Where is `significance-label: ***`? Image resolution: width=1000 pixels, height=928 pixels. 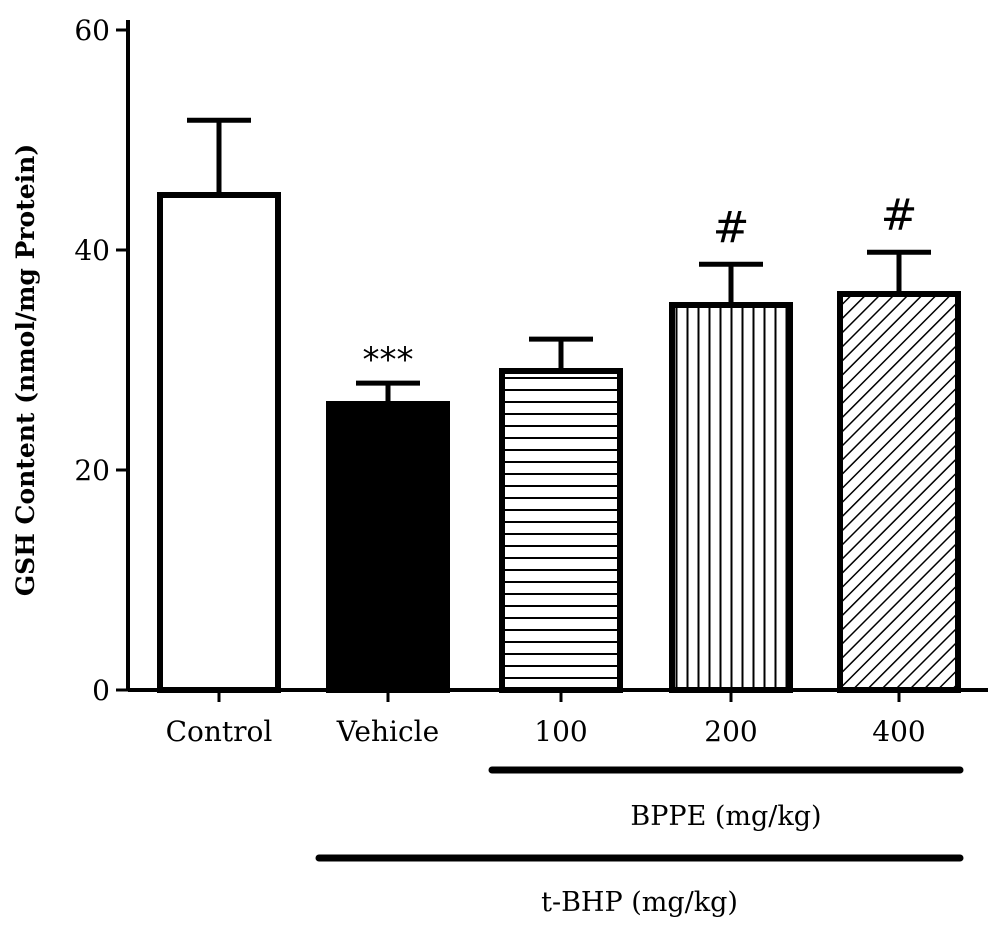
significance-label: *** is located at coordinates (388, 360).